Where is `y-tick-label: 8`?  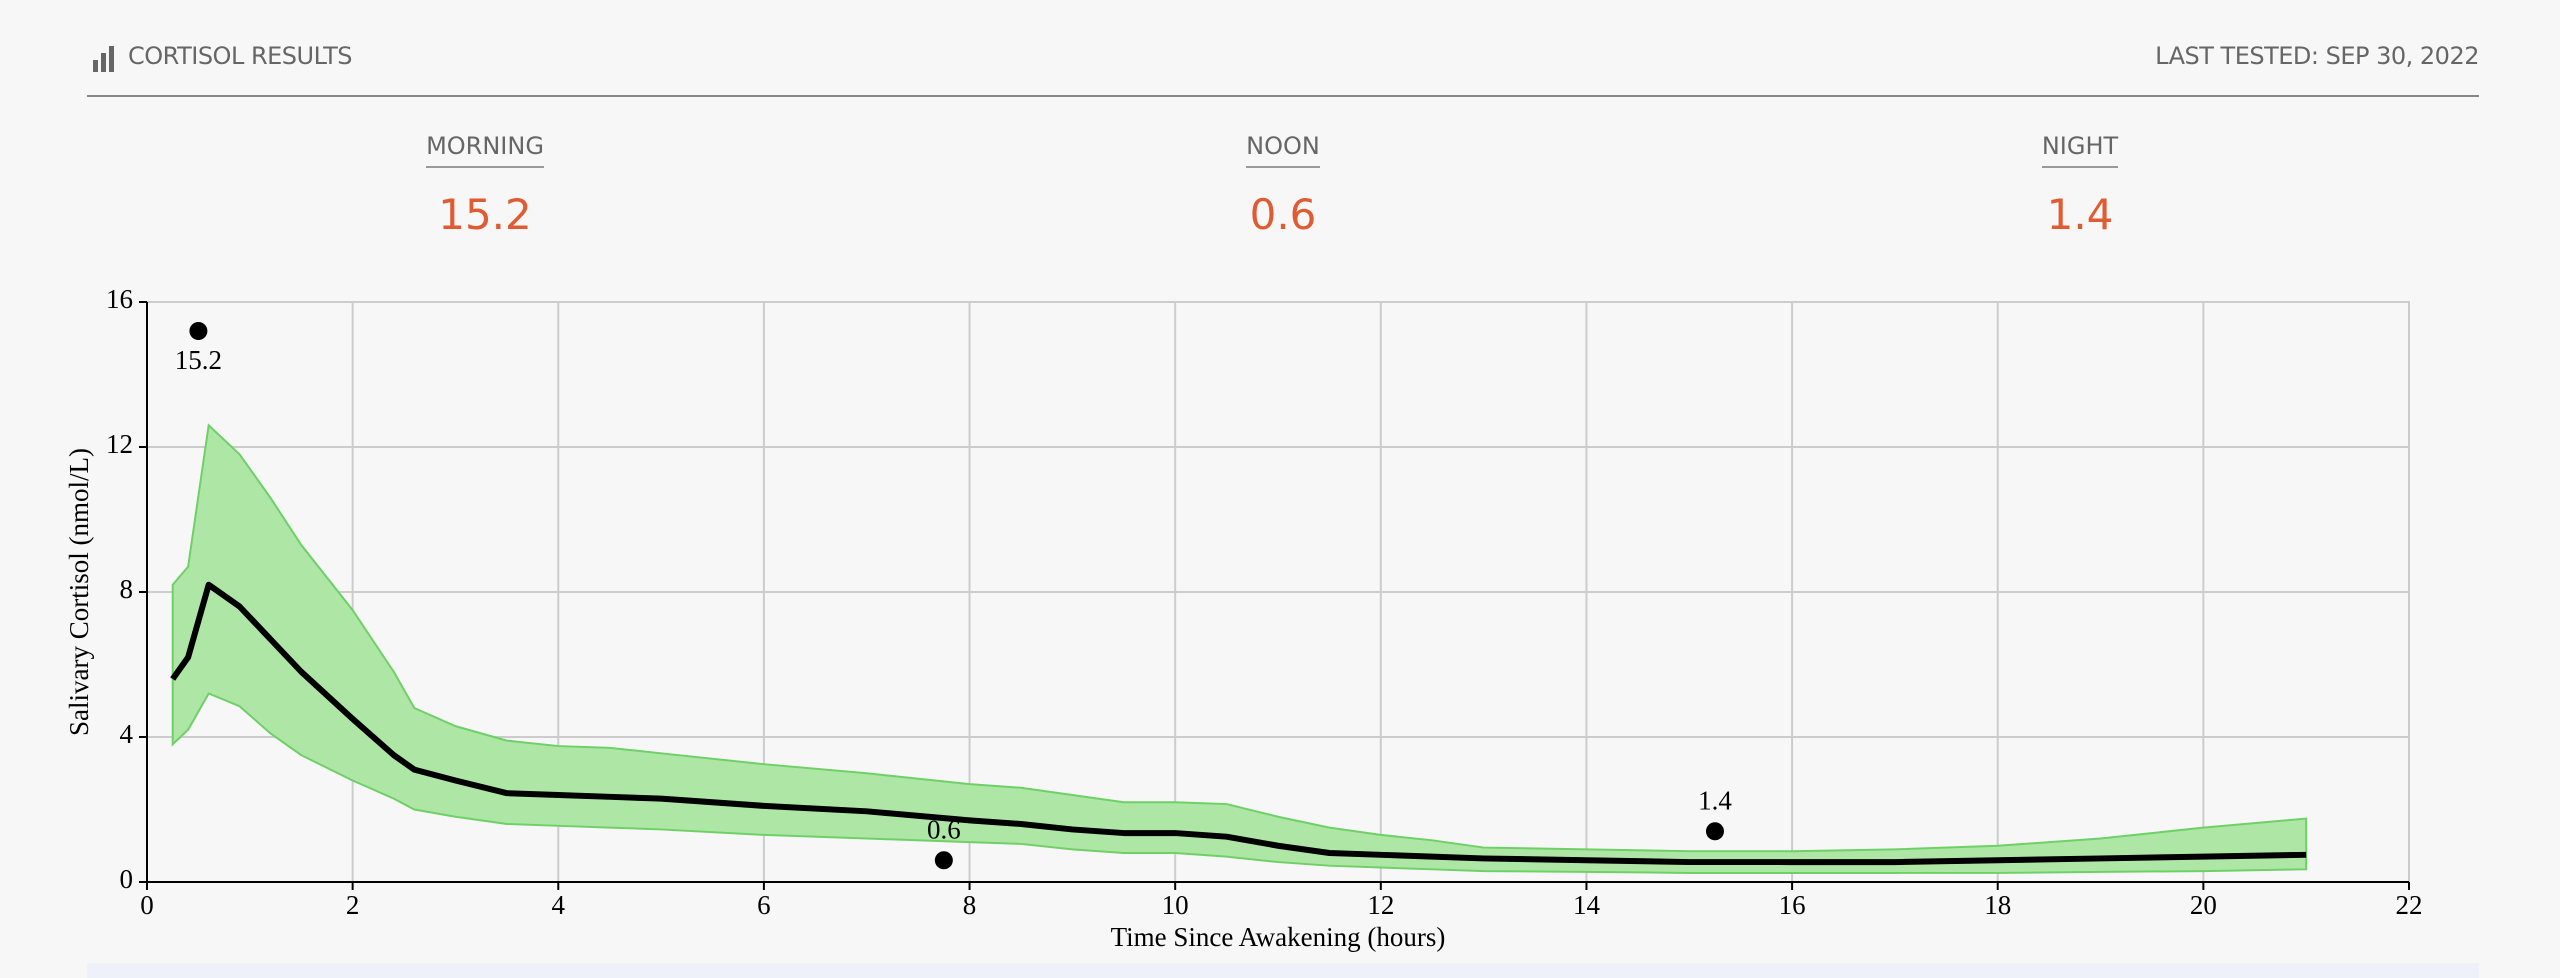
y-tick-label: 8 is located at coordinates (127, 589).